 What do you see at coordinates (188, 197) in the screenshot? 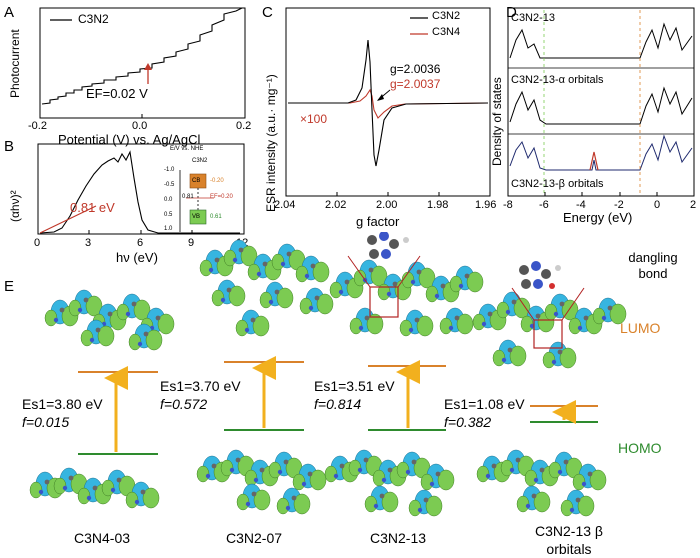
I see `inset-gap: 0.81` at bounding box center [188, 197].